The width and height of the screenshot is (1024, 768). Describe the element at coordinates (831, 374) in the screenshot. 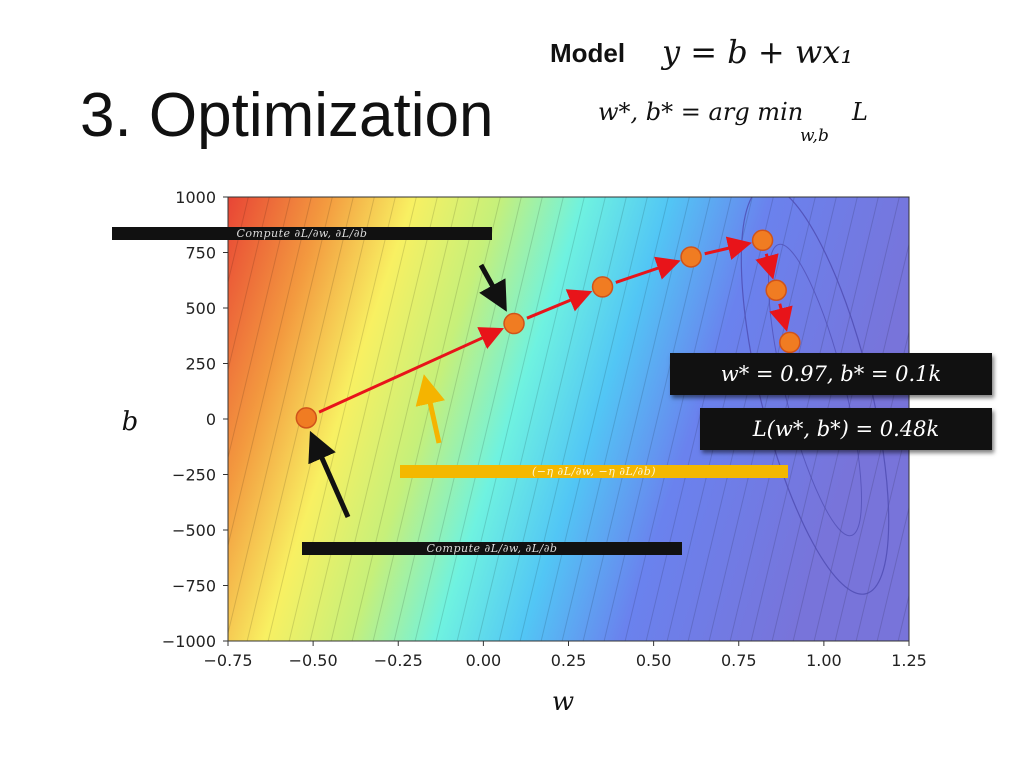

I see `optimal-params-box: w* = 0.97, b* = 0.1k` at that location.